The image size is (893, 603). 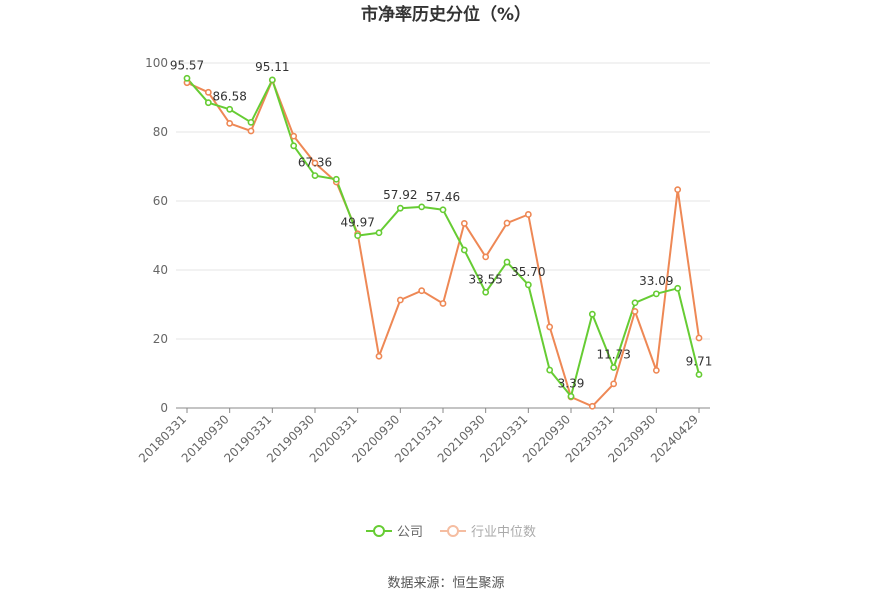 What do you see at coordinates (656, 281) in the screenshot?
I see `data-label: 33.09` at bounding box center [656, 281].